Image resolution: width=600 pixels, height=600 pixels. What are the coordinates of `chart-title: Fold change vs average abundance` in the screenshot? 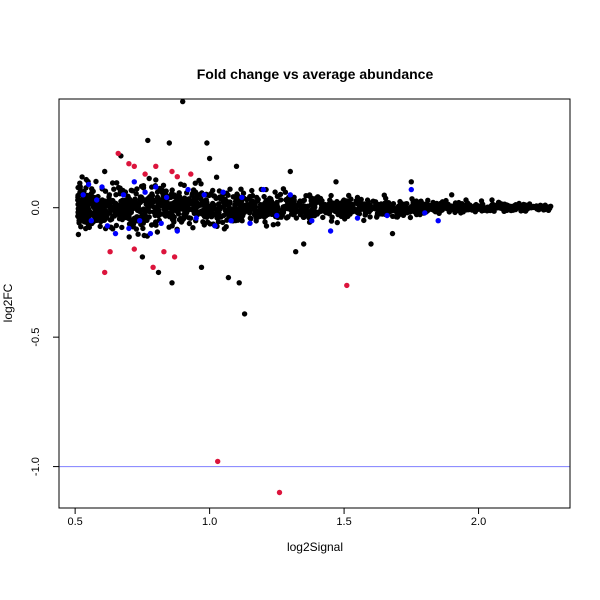 It's located at (315, 74).